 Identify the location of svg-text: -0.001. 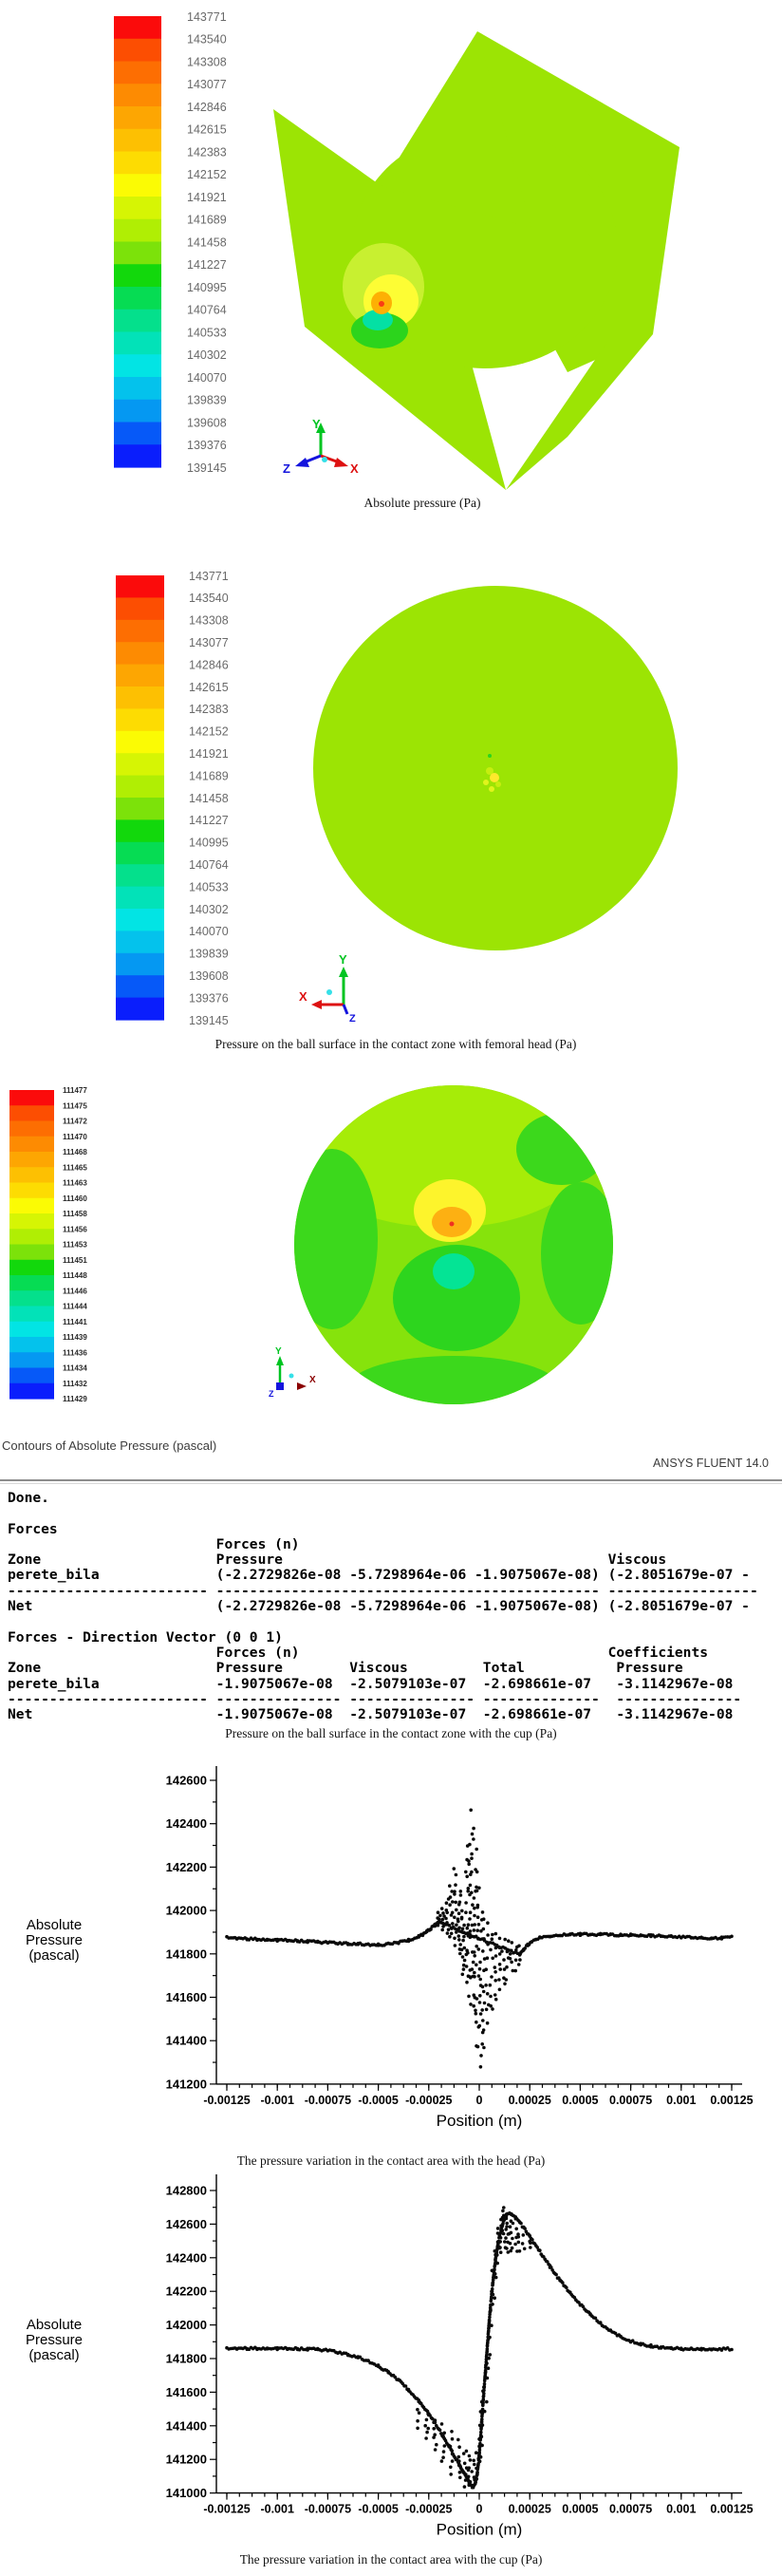
(276, 2509).